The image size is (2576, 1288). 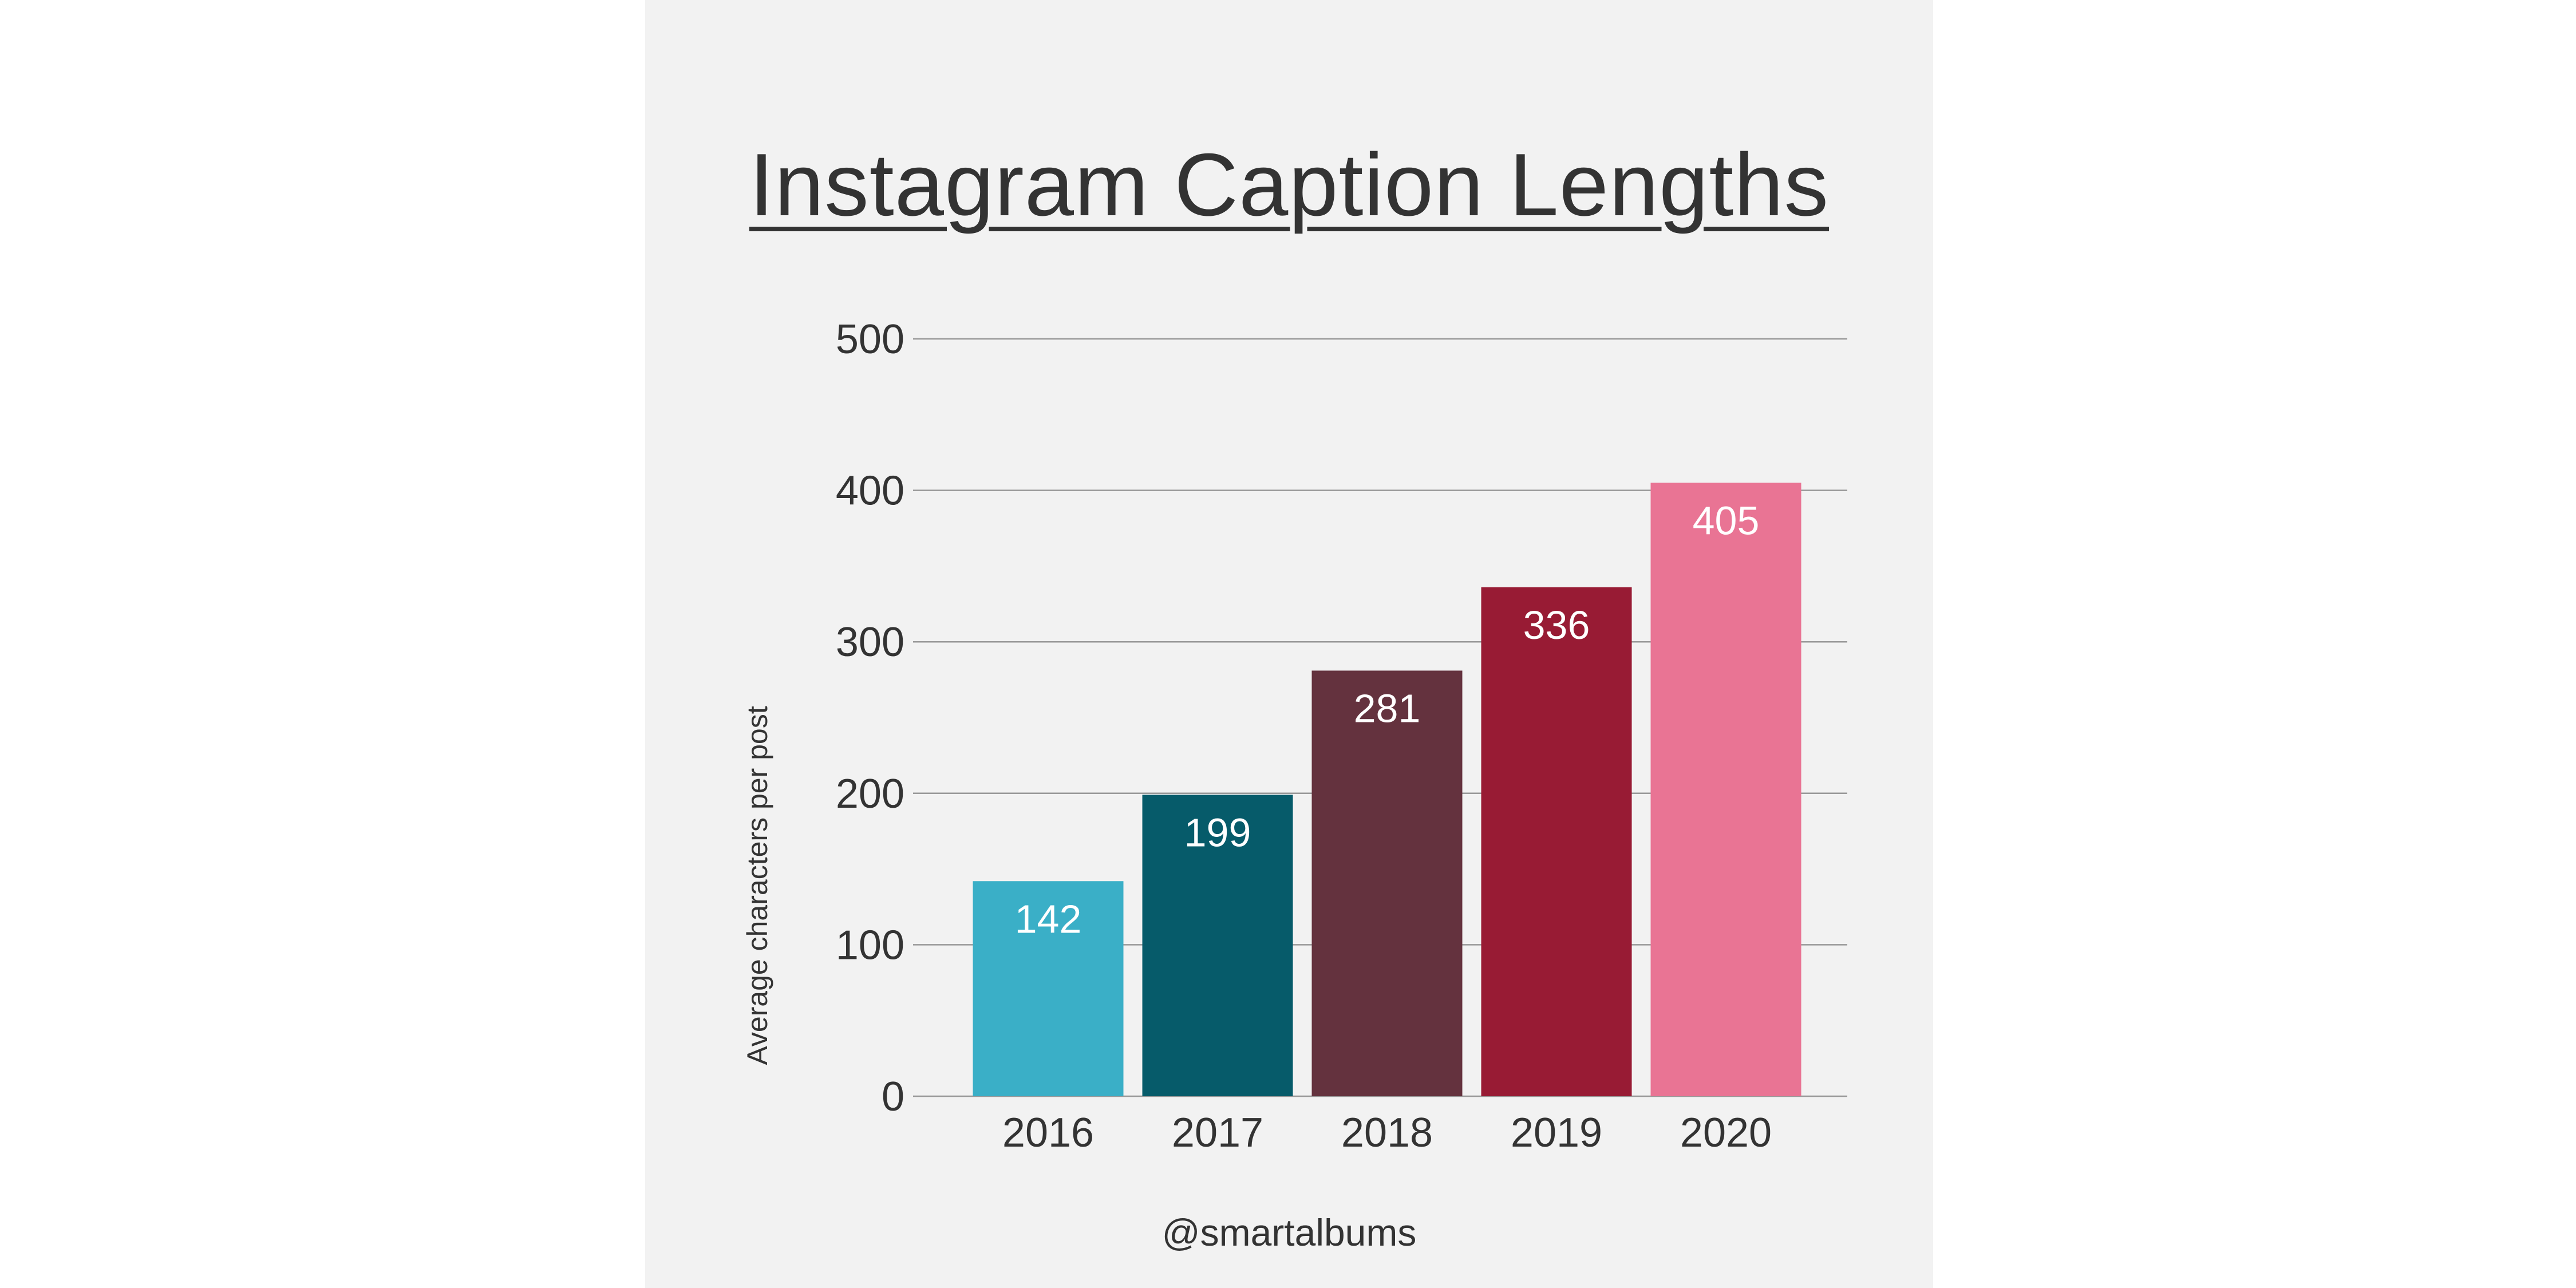 I want to click on y-axis-ticks: 0 100 200 300 400 500, so click(x=870, y=718).